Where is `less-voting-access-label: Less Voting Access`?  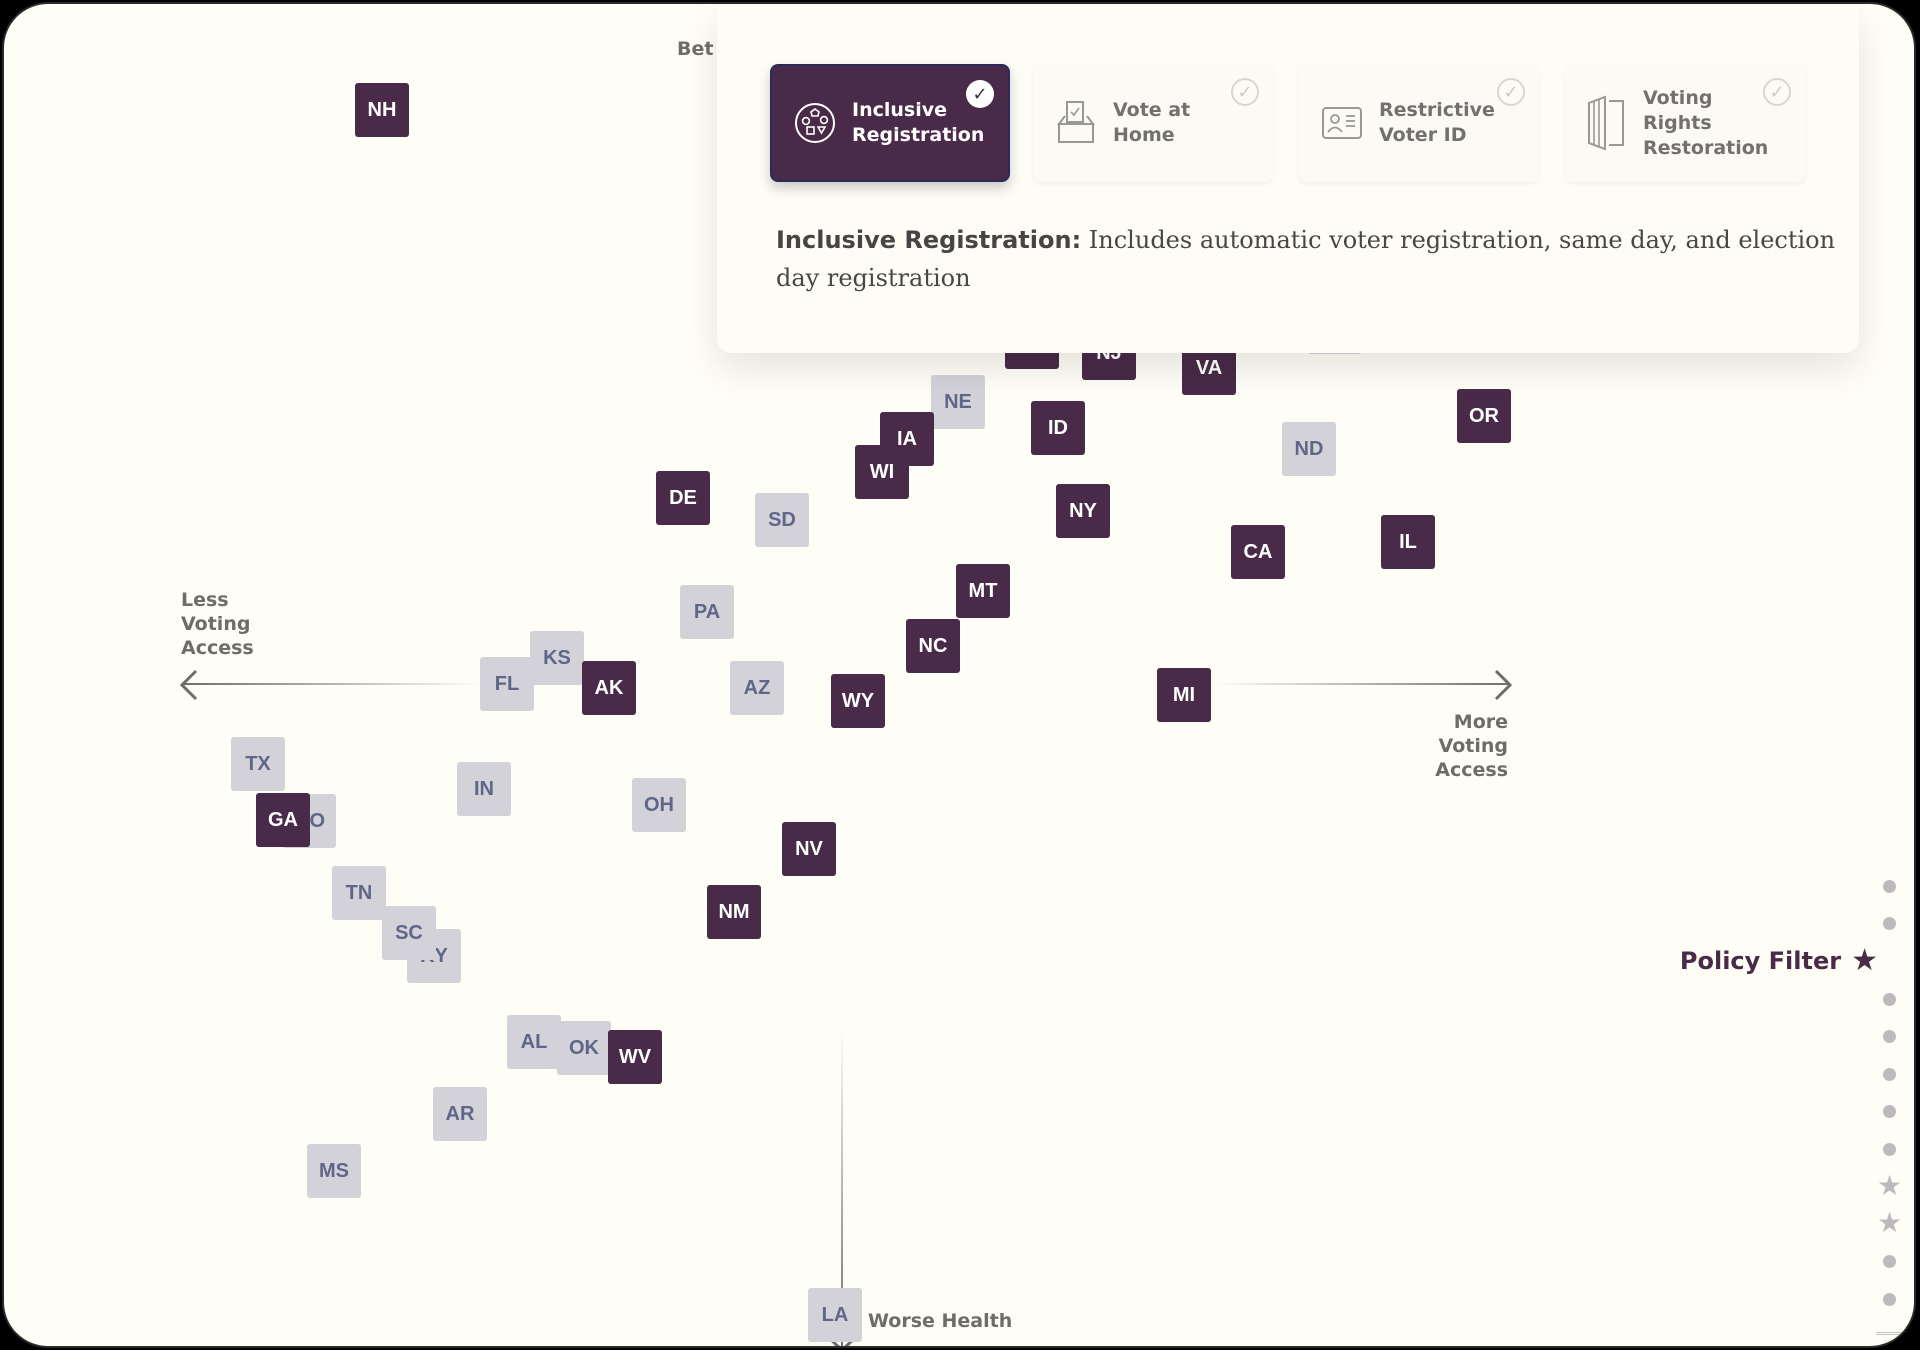 less-voting-access-label: Less Voting Access is located at coordinates (217, 624).